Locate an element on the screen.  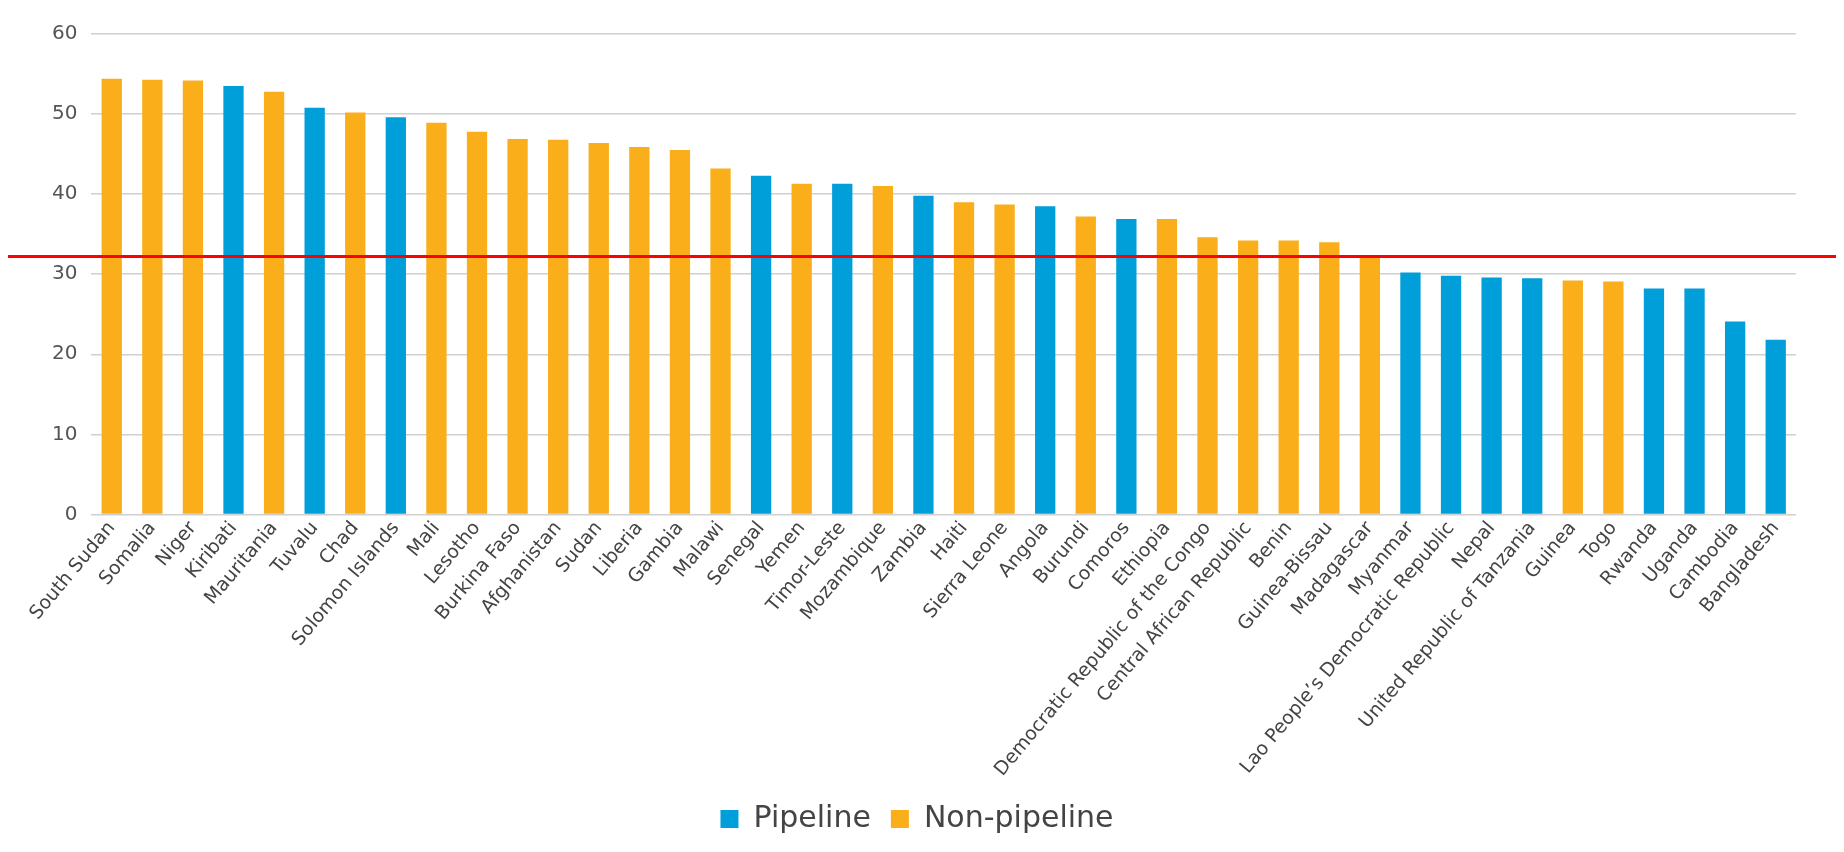
y-tick-label: 50 is located at coordinates (65, 112).